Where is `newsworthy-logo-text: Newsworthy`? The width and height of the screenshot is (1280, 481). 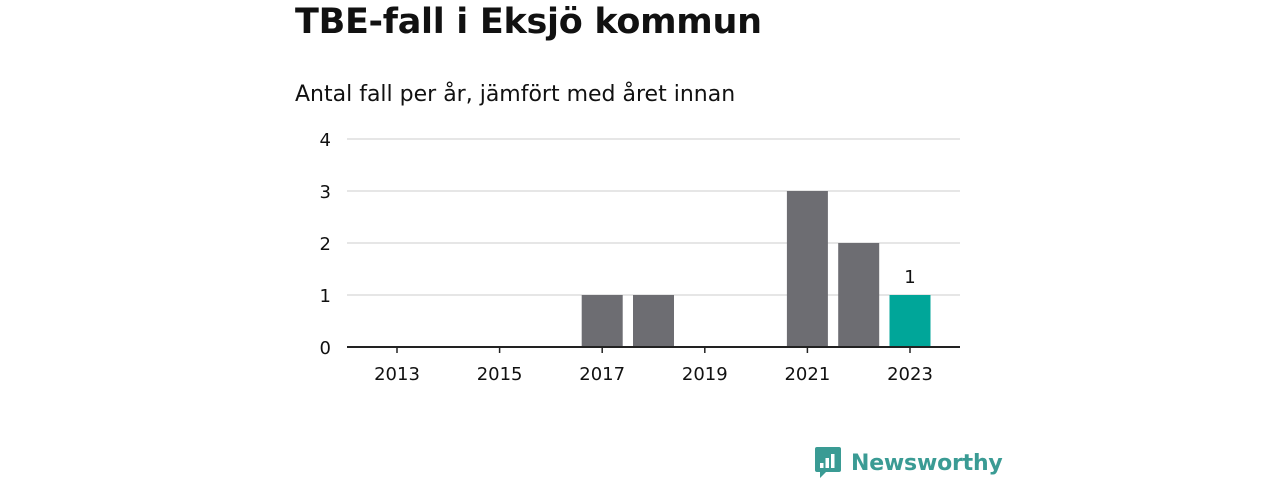 newsworthy-logo-text: Newsworthy is located at coordinates (927, 463).